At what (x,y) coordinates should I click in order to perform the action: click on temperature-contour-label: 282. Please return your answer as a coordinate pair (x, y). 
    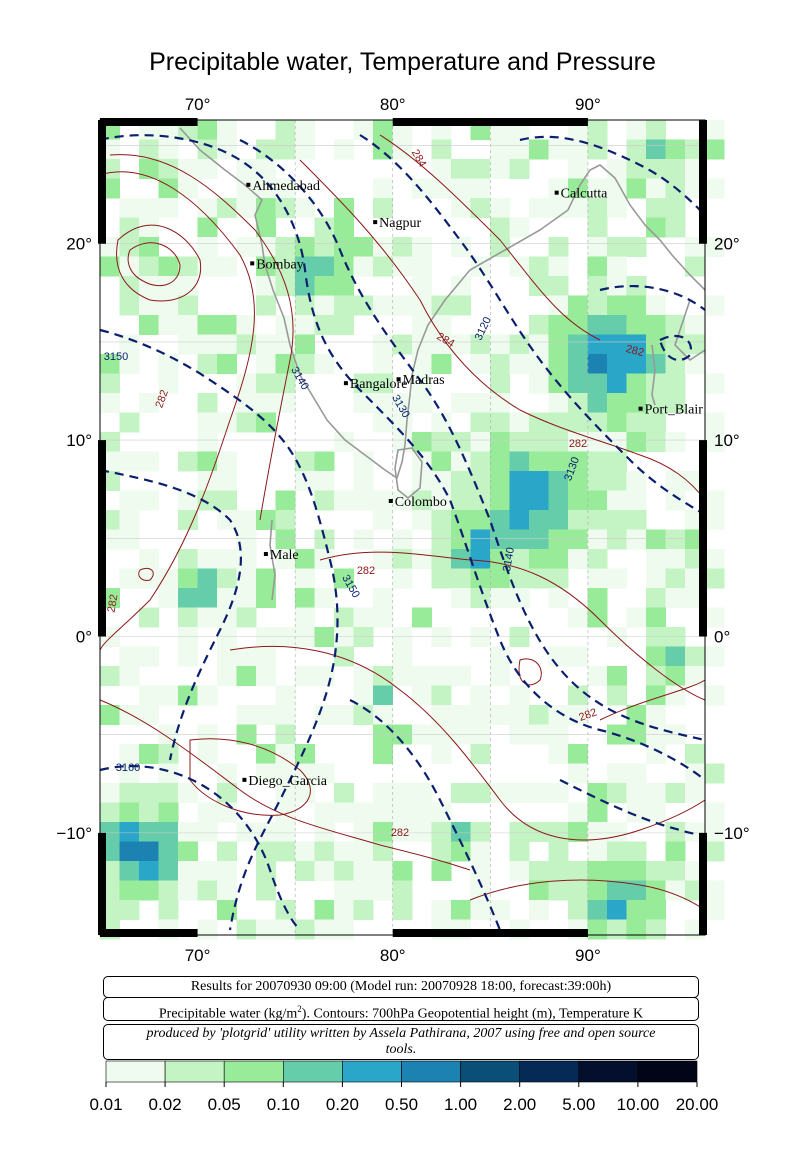
    Looking at the image, I should click on (634, 351).